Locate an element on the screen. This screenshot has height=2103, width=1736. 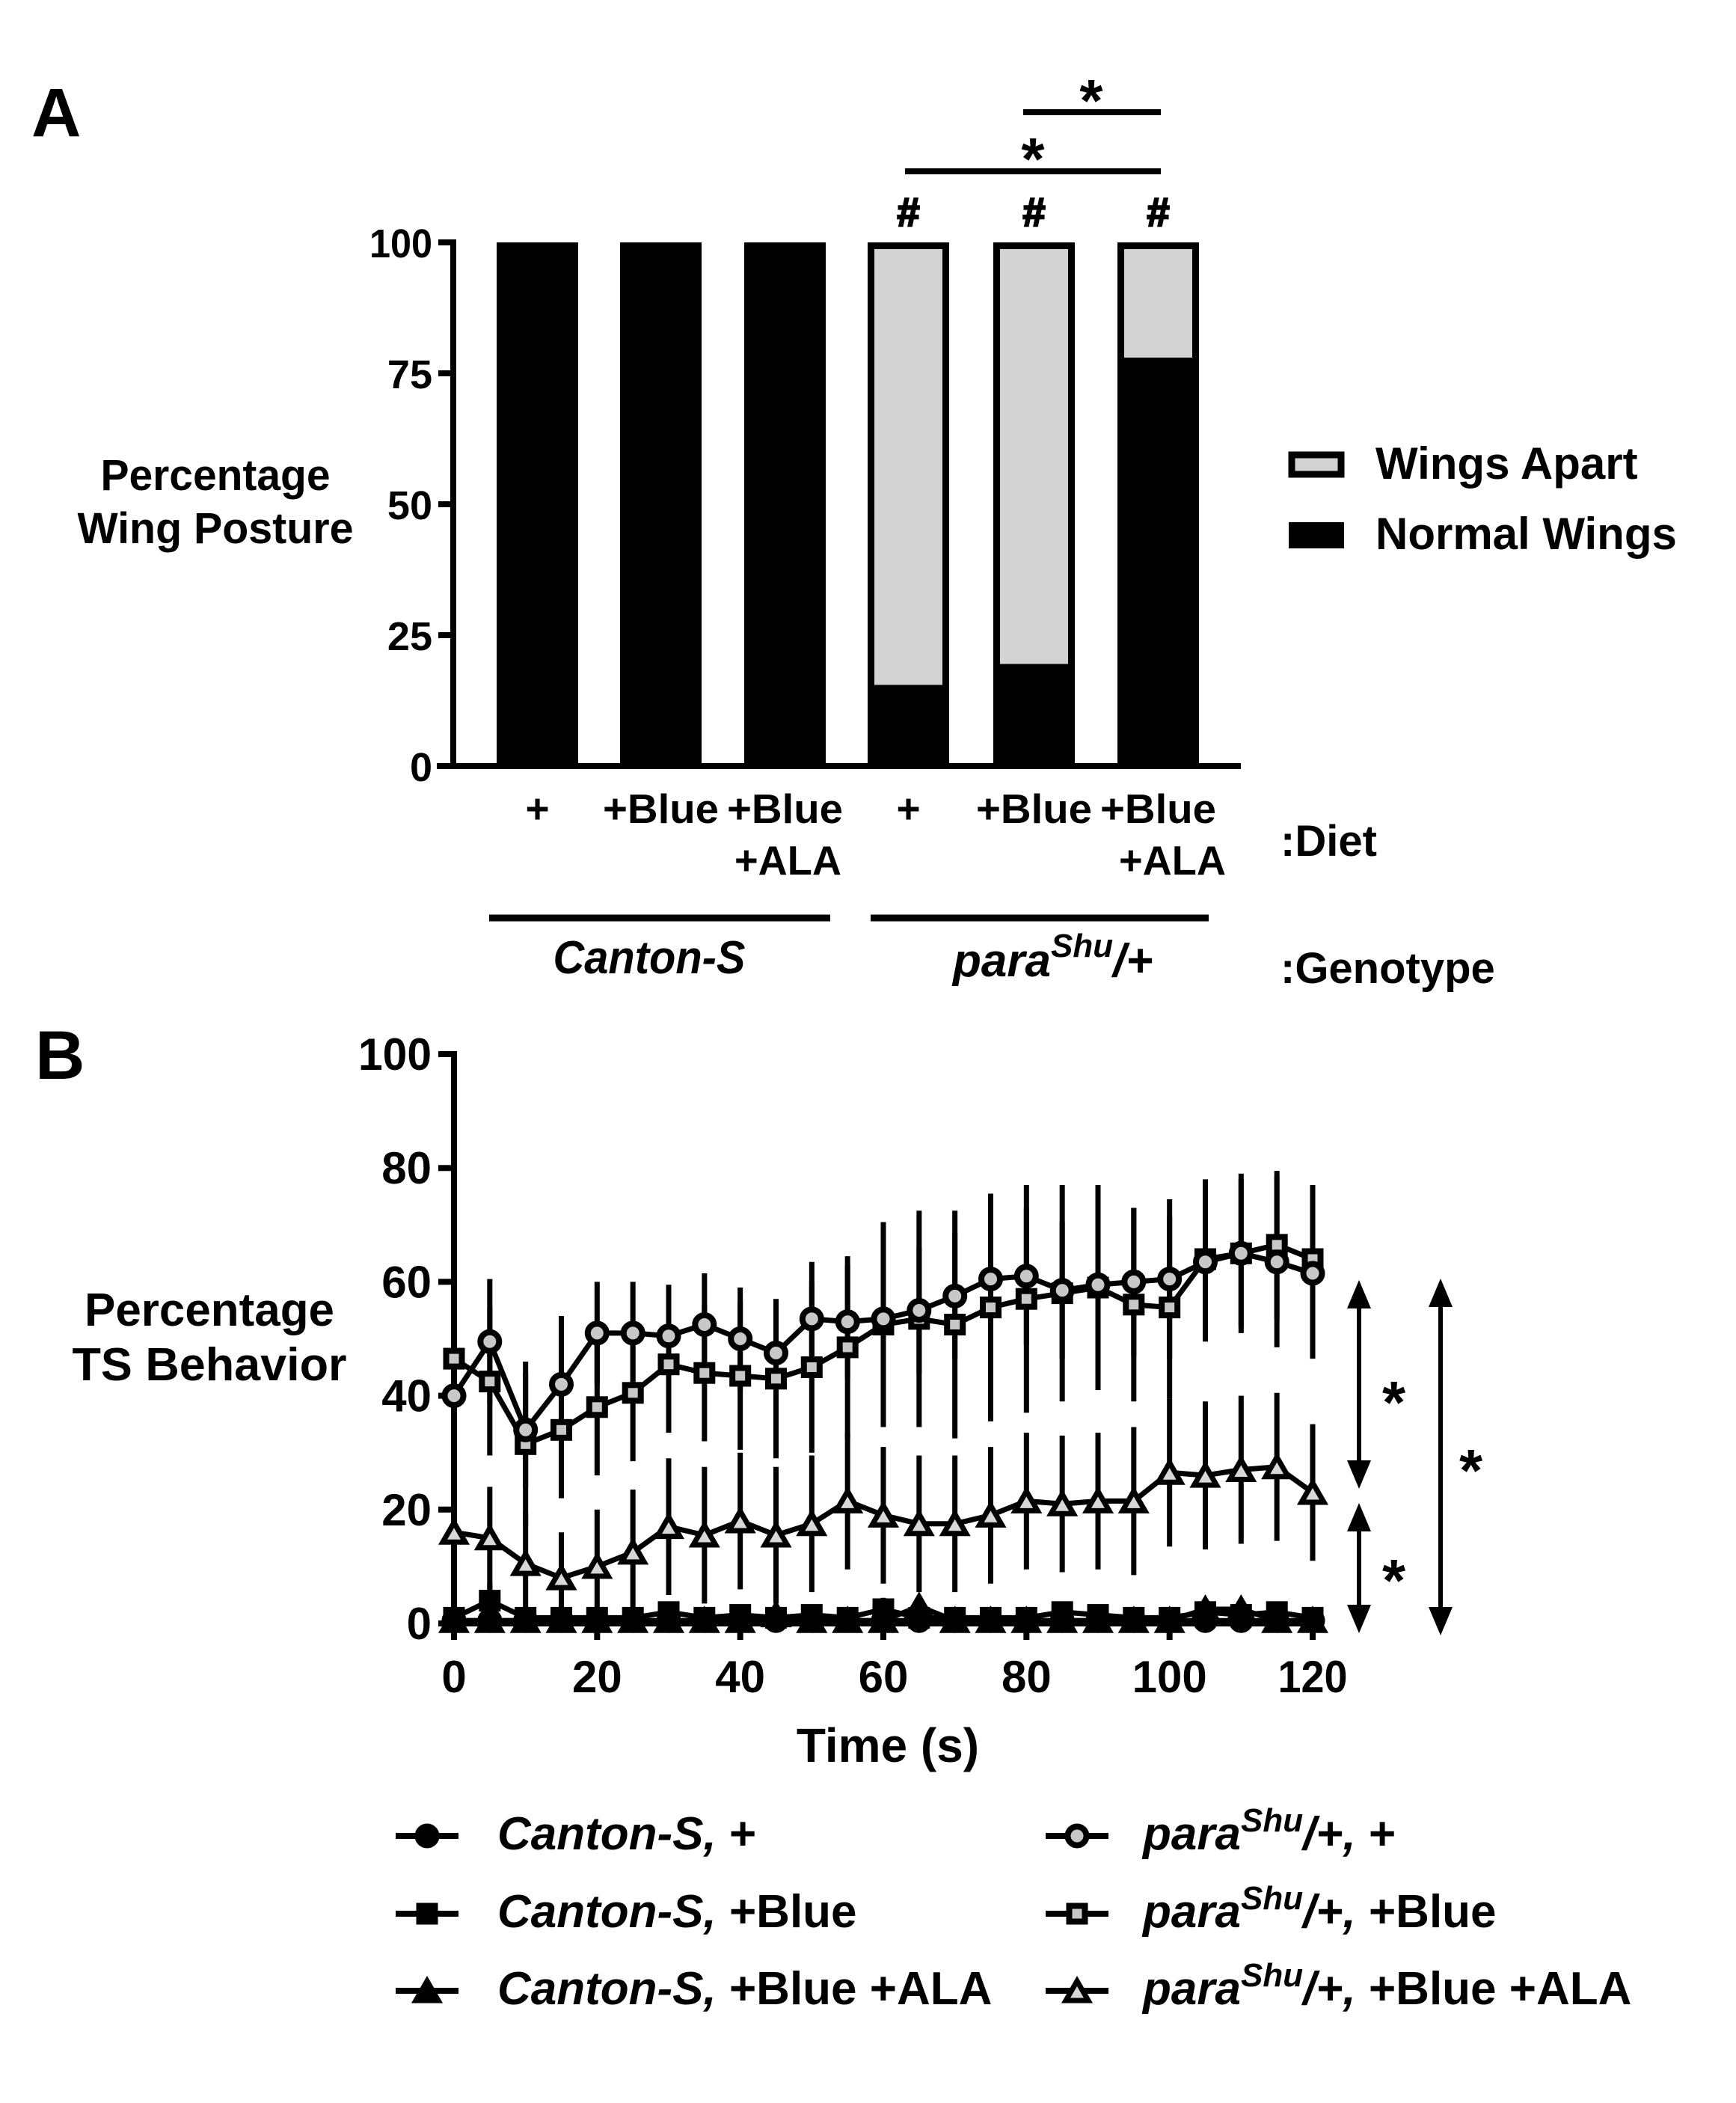
svg-text: :Genotype is located at coordinates (1387, 969).